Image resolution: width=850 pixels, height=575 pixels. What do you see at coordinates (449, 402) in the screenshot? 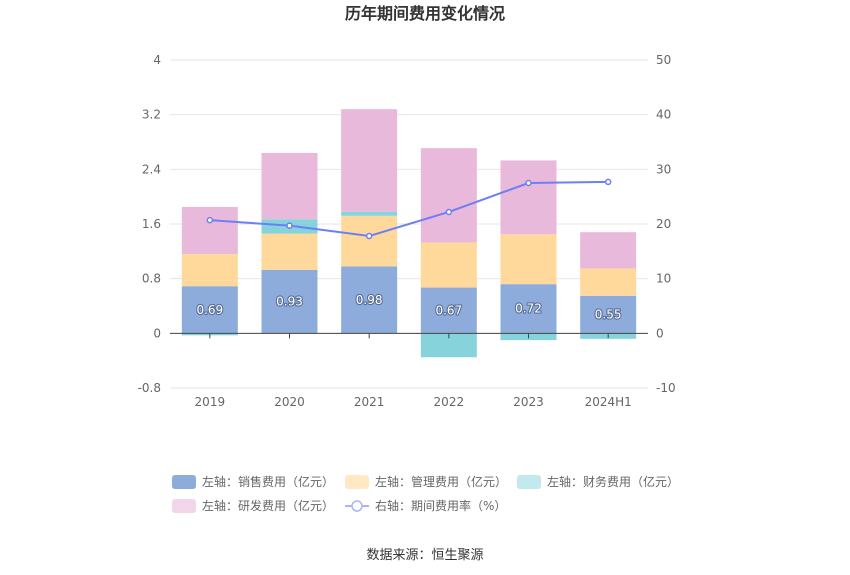
I see `x-tick-label: 2022` at bounding box center [449, 402].